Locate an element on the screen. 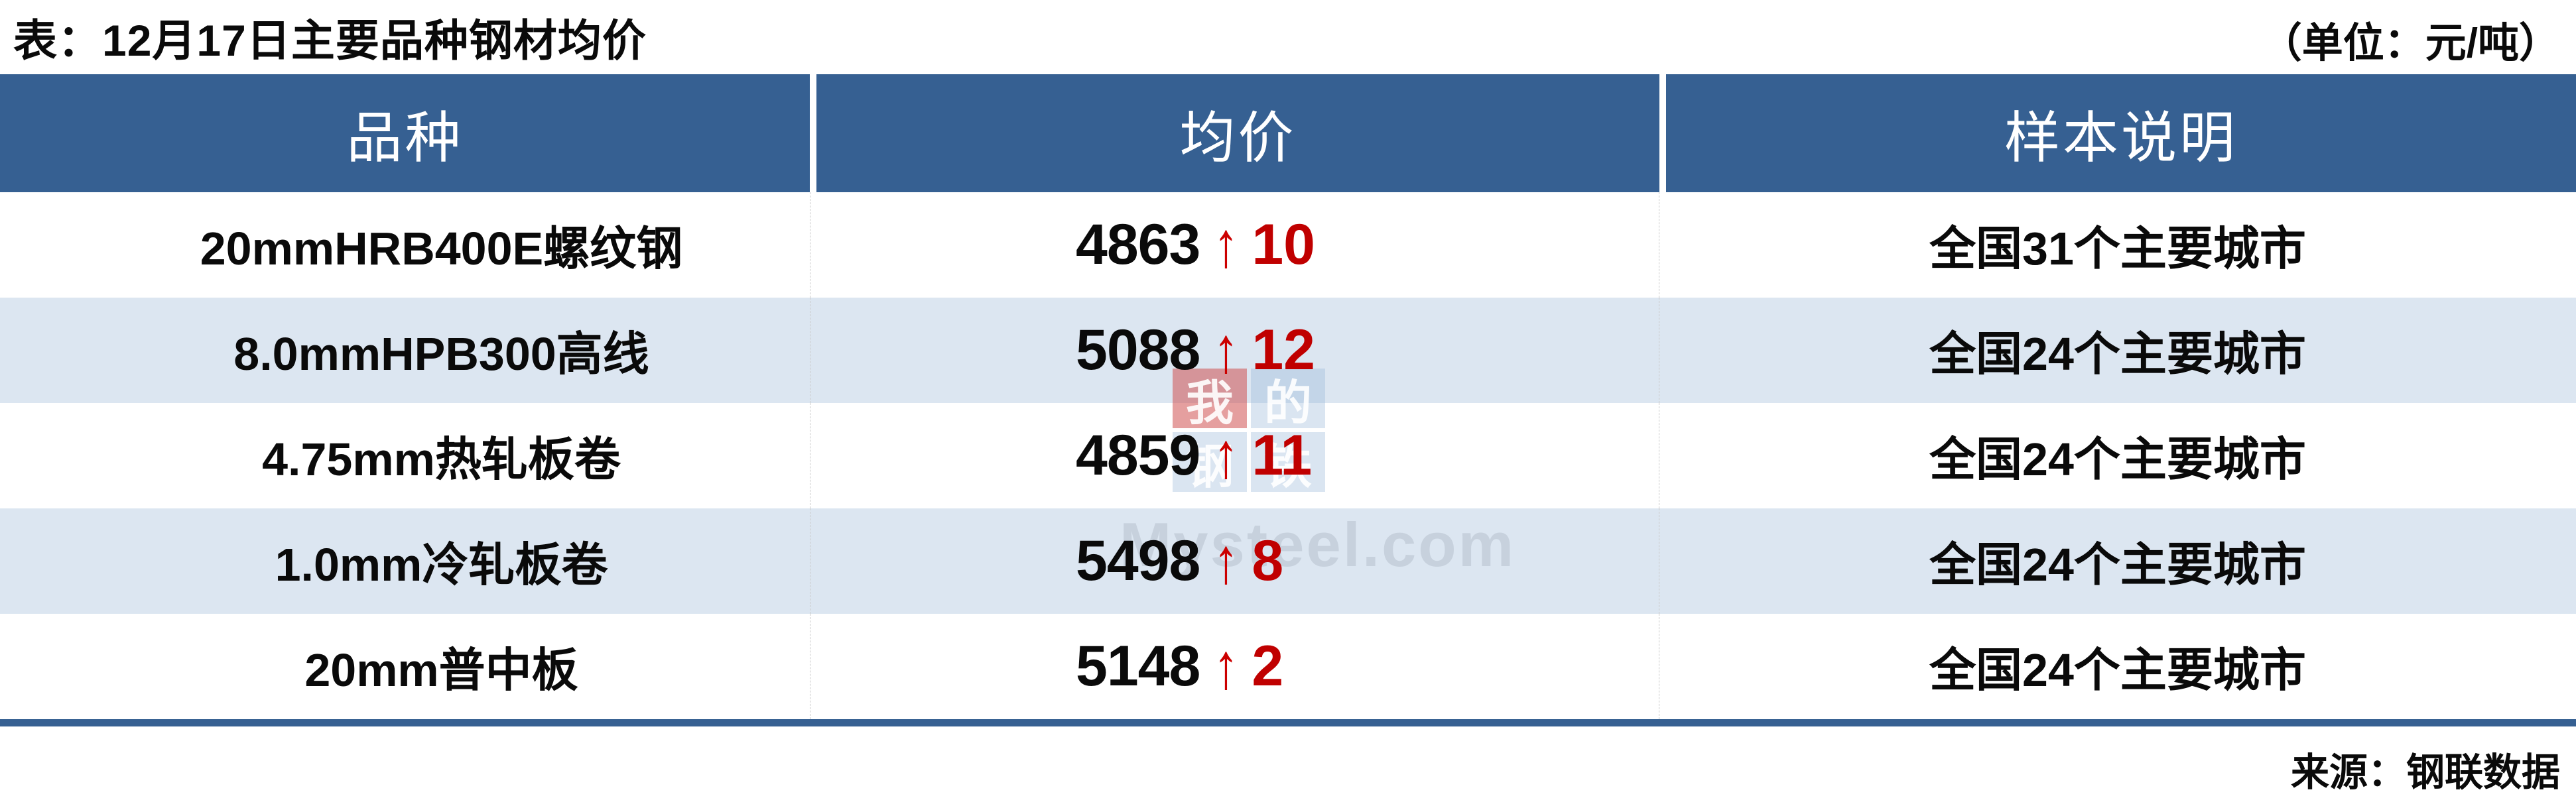 The image size is (2576, 808). price-cell: 5088 ↑ 12 is located at coordinates (1235, 350).